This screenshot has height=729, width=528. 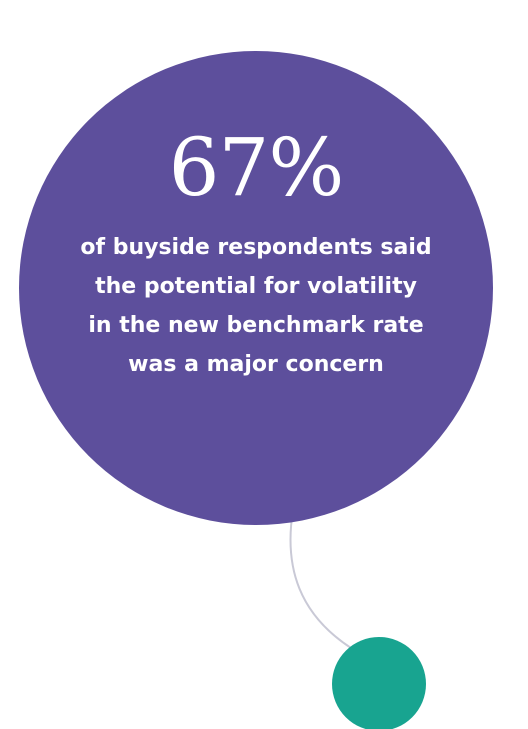 What do you see at coordinates (256, 325) in the screenshot?
I see `stat-description-line-3: in the new benchmark rate` at bounding box center [256, 325].